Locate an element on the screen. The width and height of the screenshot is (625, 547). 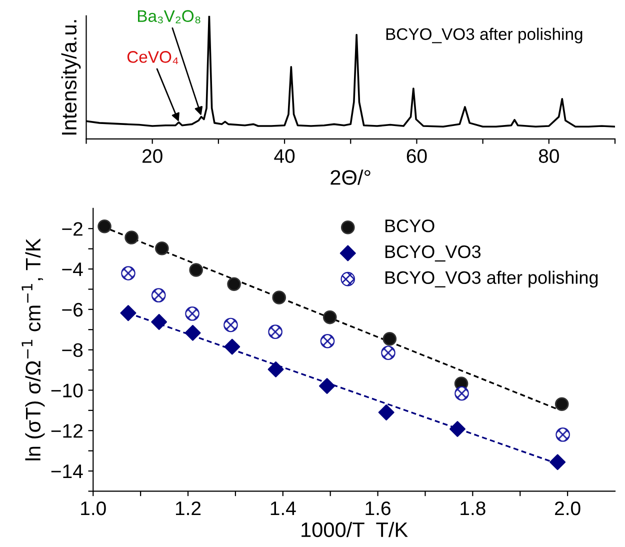
annotation: BCYO_VO3 after polishing is located at coordinates (484, 36).